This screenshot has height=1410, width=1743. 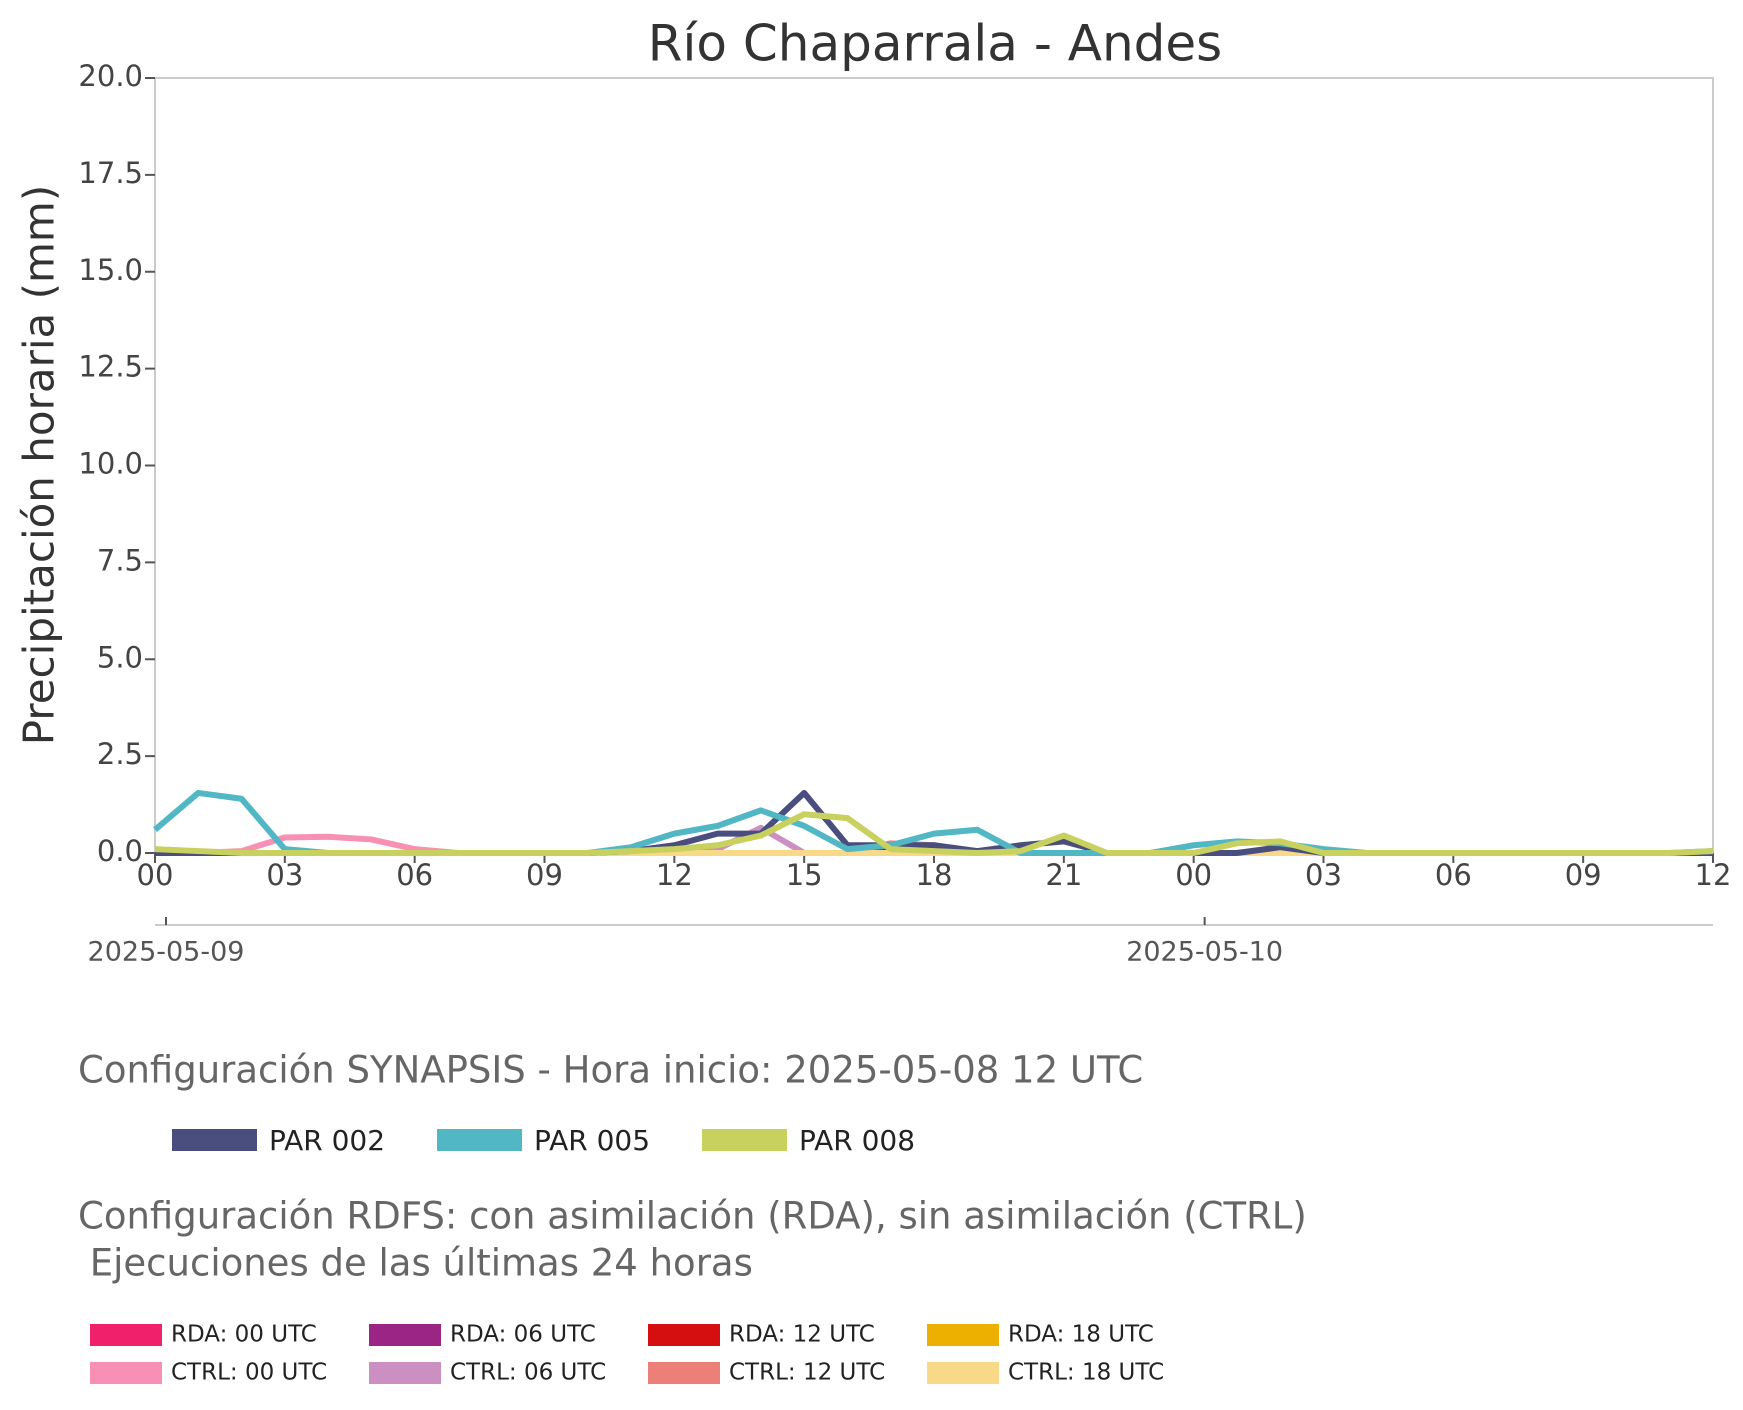 I want to click on legend-label: CTRL: 18 UTC, so click(x=1086, y=1373).